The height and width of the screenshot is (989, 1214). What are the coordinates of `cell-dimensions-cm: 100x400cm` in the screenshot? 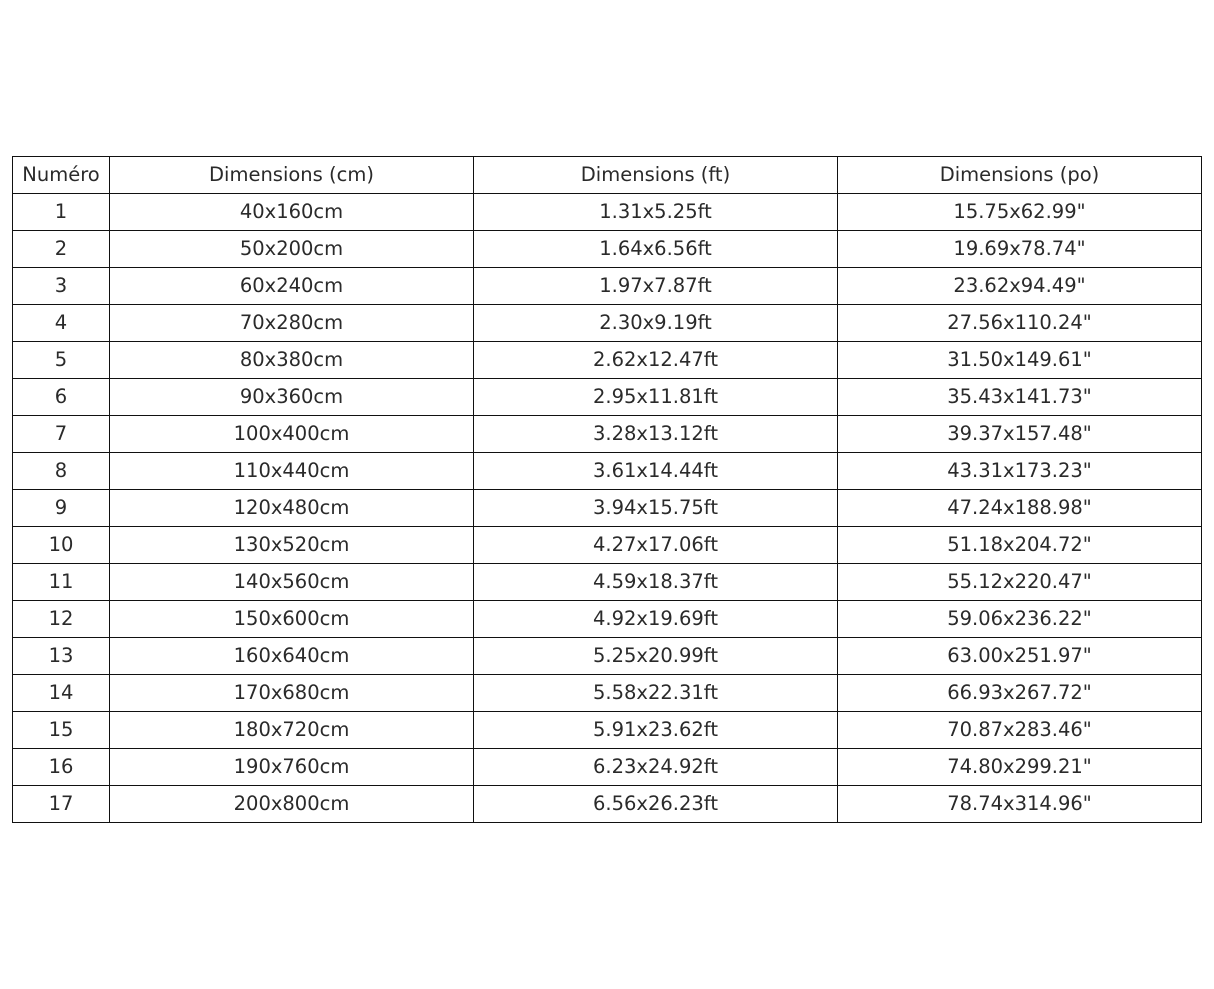 It's located at (291, 434).